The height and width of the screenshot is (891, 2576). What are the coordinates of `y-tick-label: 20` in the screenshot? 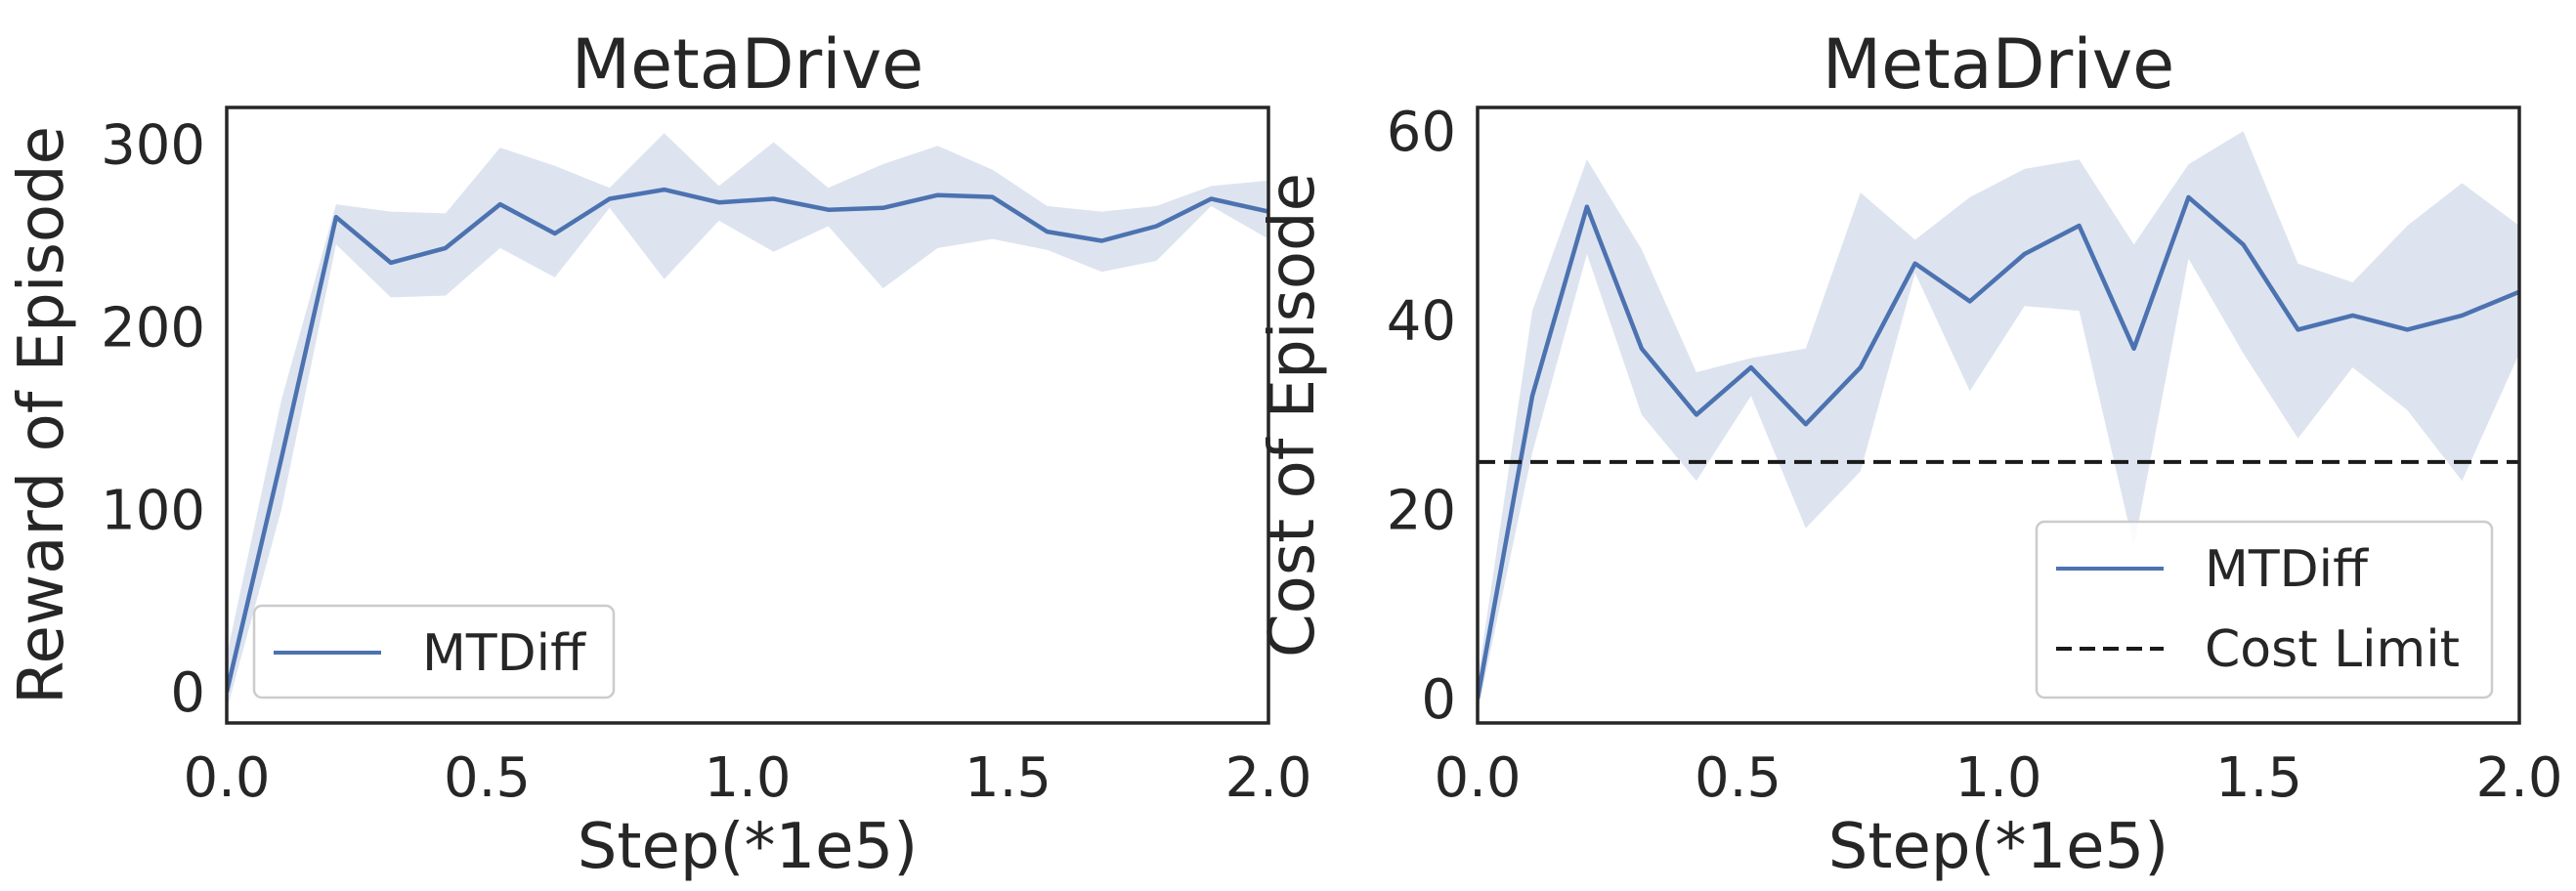 It's located at (1421, 510).